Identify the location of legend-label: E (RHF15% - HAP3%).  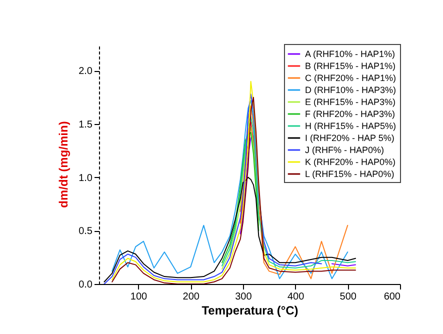
(350, 102).